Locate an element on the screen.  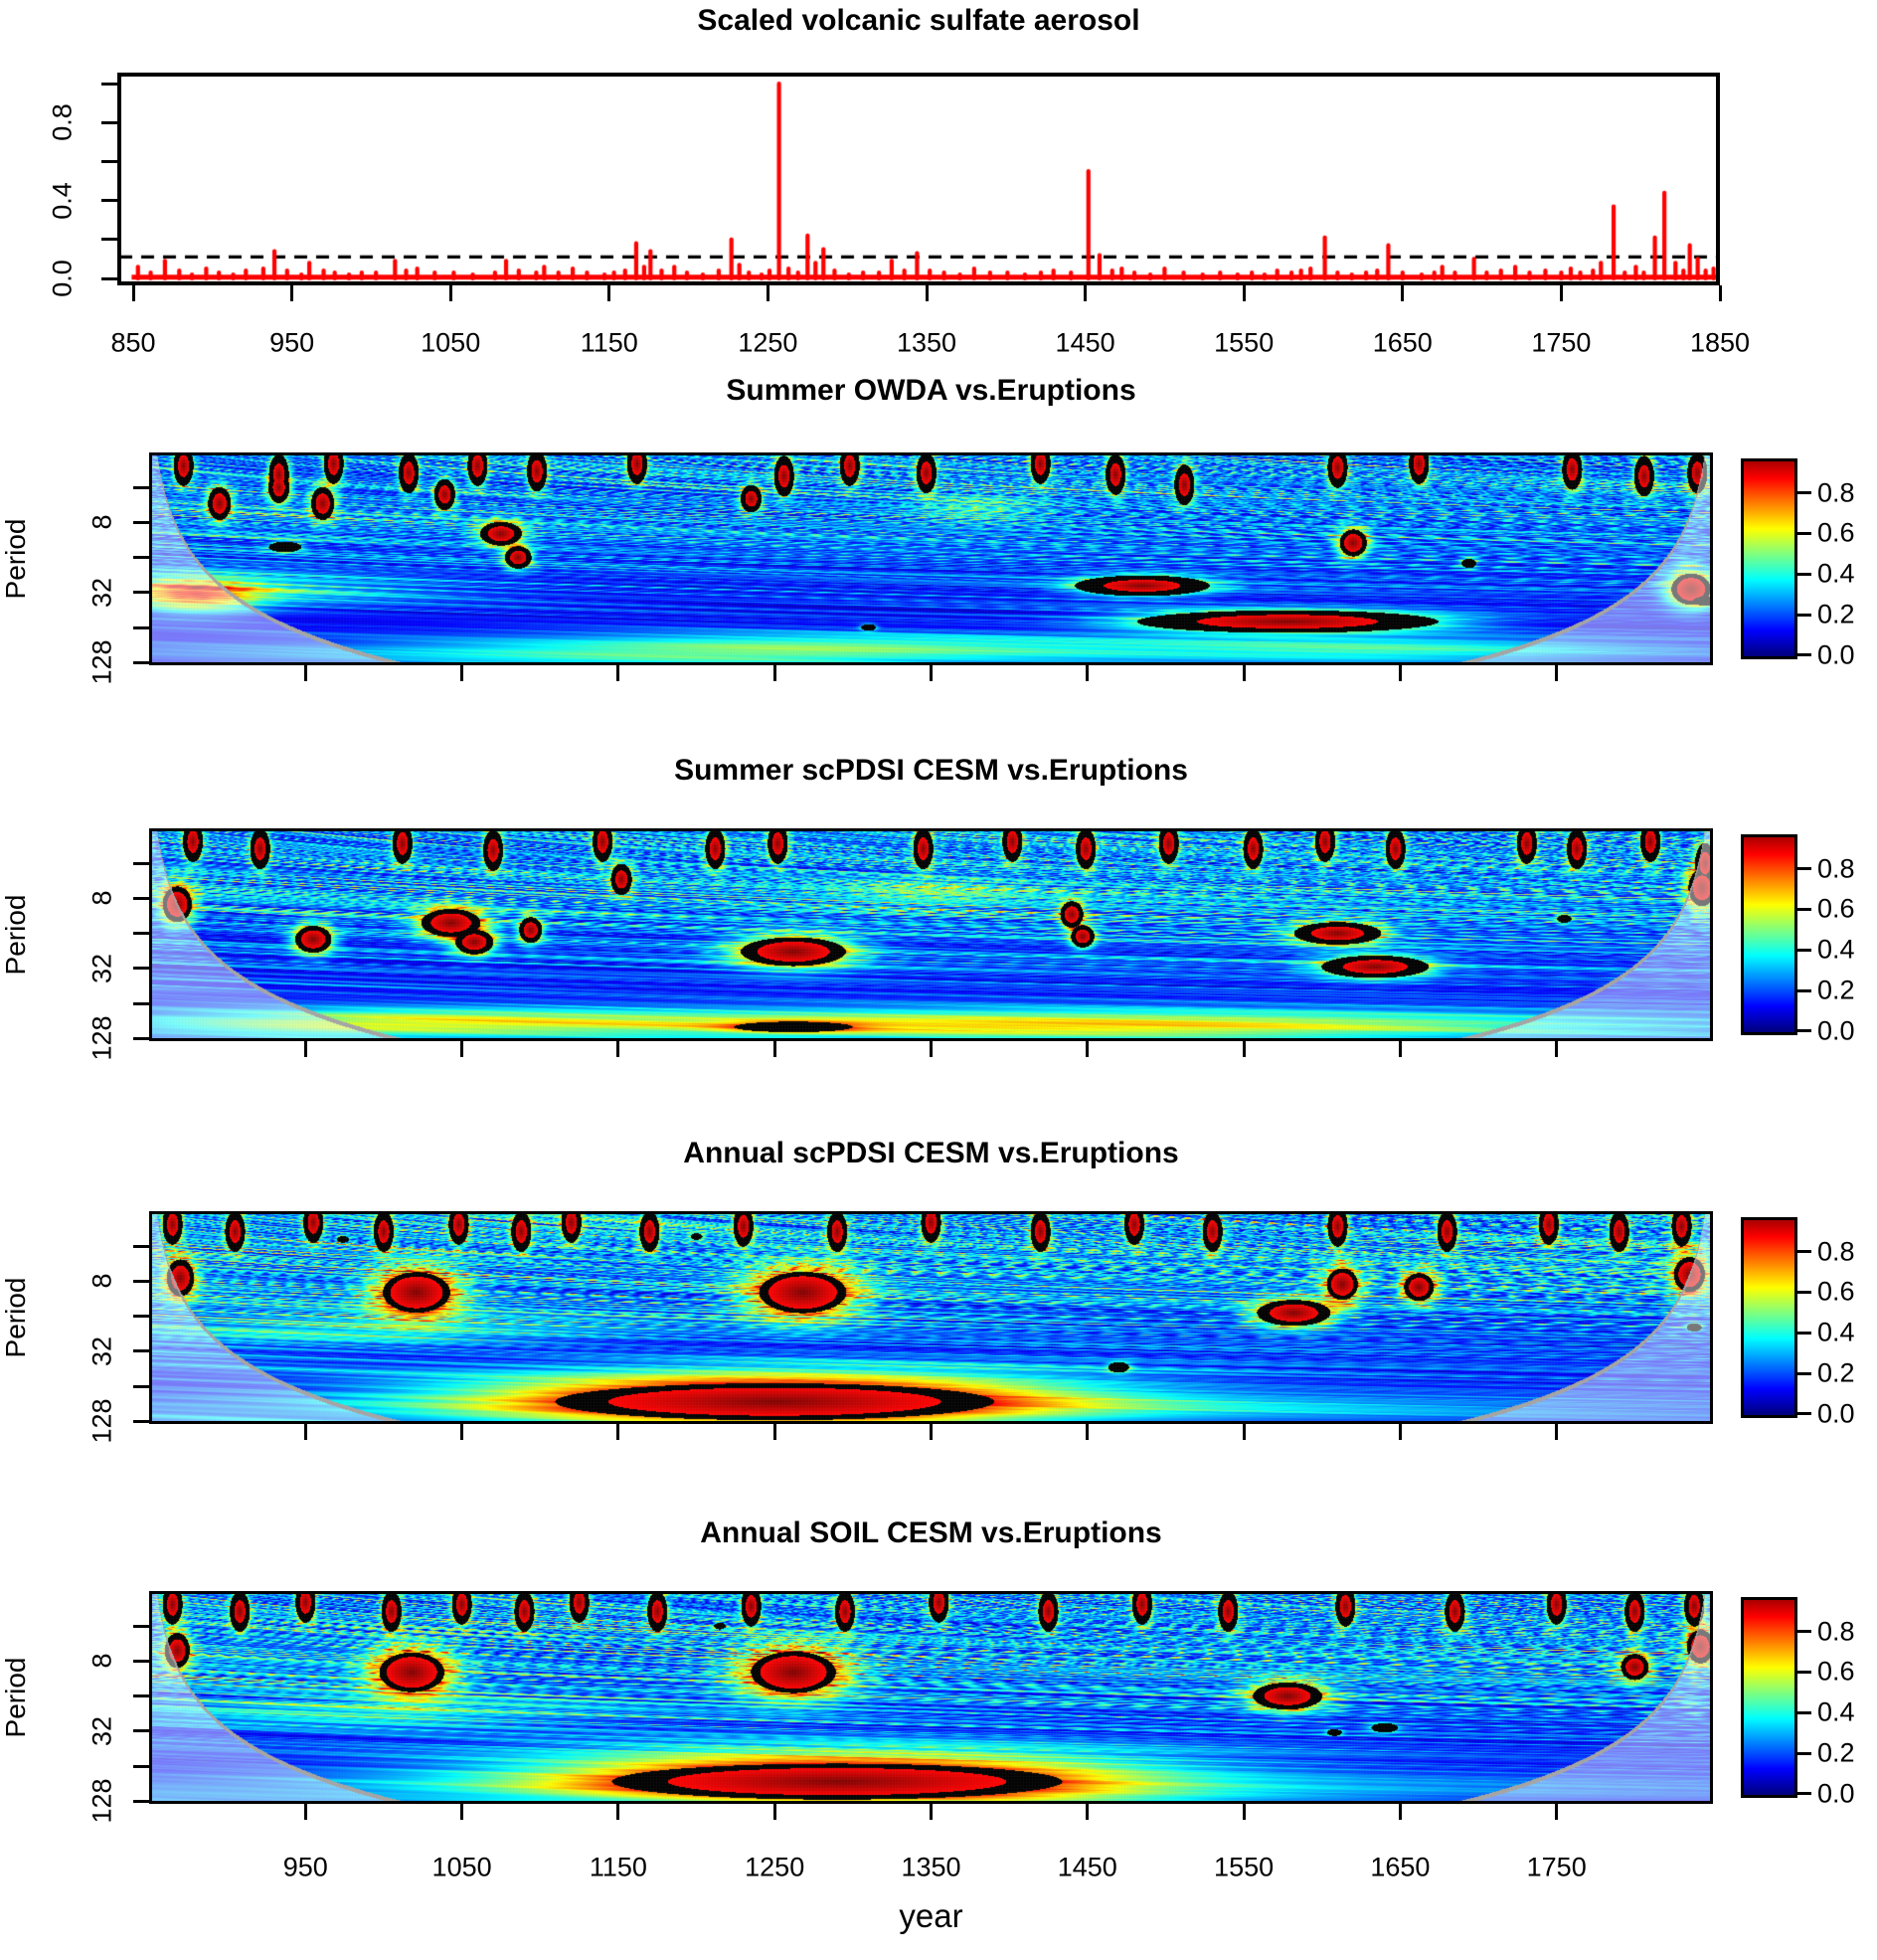
x-tick-label: 1750 is located at coordinates (1561, 342).